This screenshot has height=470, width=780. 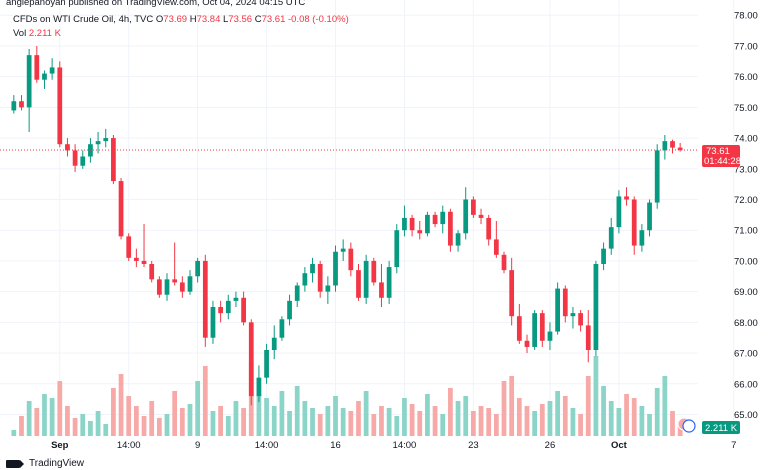 I want to click on price-tick-label: 78.00, so click(x=746, y=16).